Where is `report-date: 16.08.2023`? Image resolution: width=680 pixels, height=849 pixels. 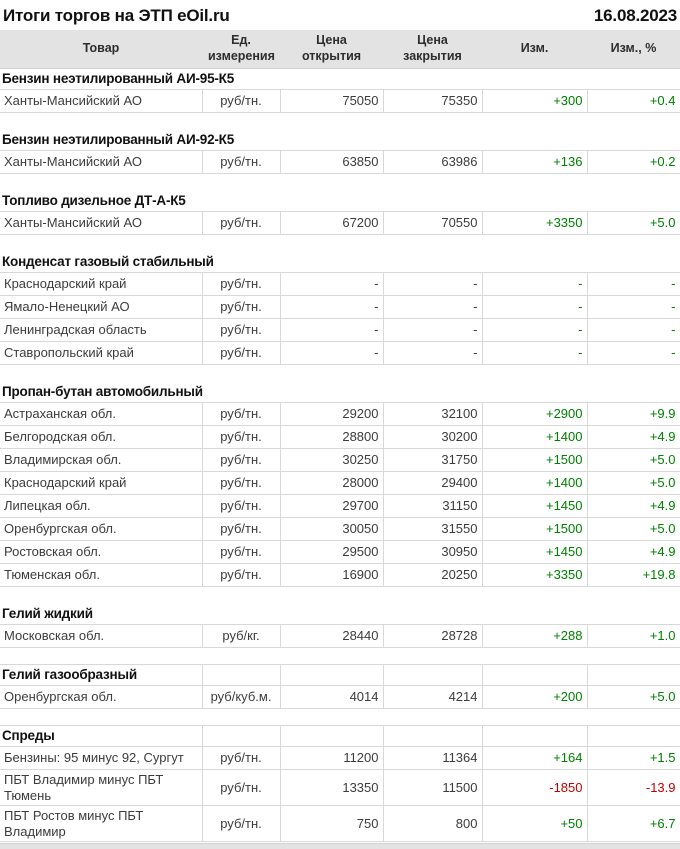 report-date: 16.08.2023 is located at coordinates (635, 15).